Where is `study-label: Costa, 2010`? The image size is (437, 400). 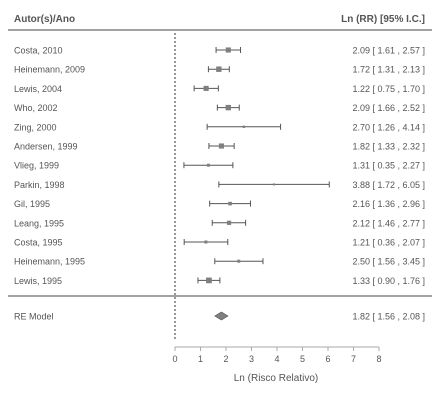 study-label: Costa, 2010 is located at coordinates (38, 51).